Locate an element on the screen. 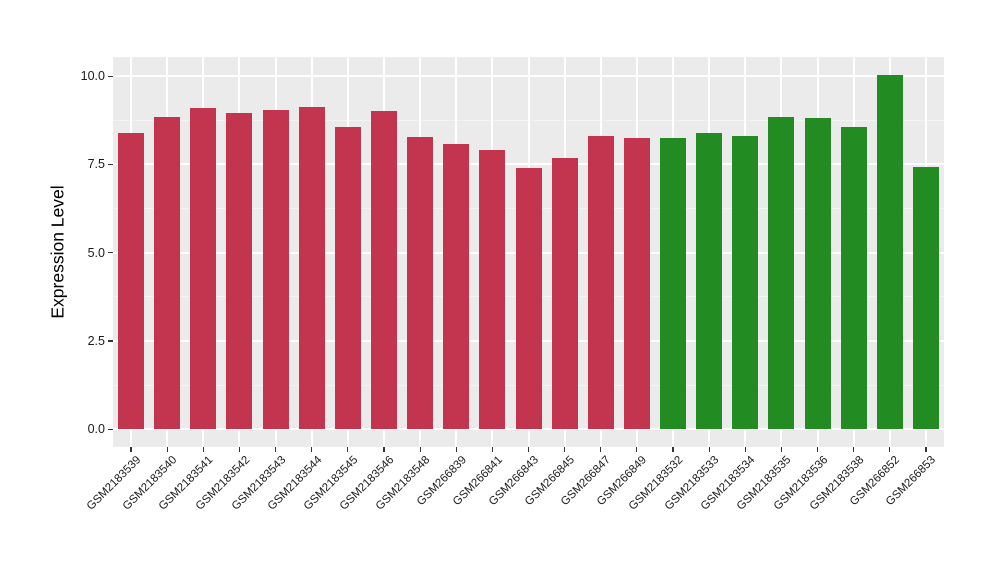 The height and width of the screenshot is (580, 1000). y-tick-label: 7.5 is located at coordinates (96, 164).